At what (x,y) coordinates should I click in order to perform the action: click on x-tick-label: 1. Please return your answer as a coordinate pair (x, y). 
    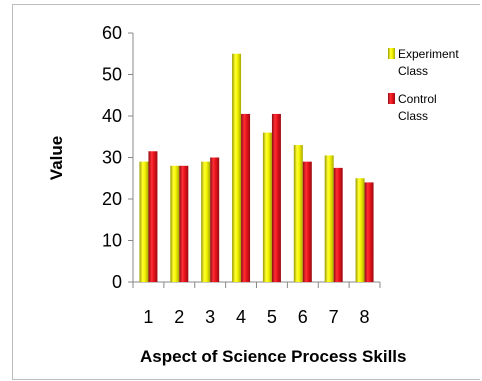
    Looking at the image, I should click on (148, 317).